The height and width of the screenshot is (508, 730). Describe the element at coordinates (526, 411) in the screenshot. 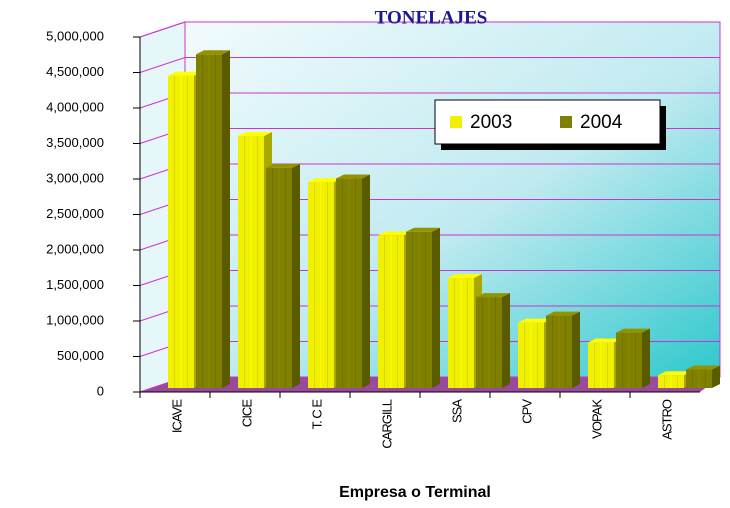

I see `x-tick-label: CPV` at that location.